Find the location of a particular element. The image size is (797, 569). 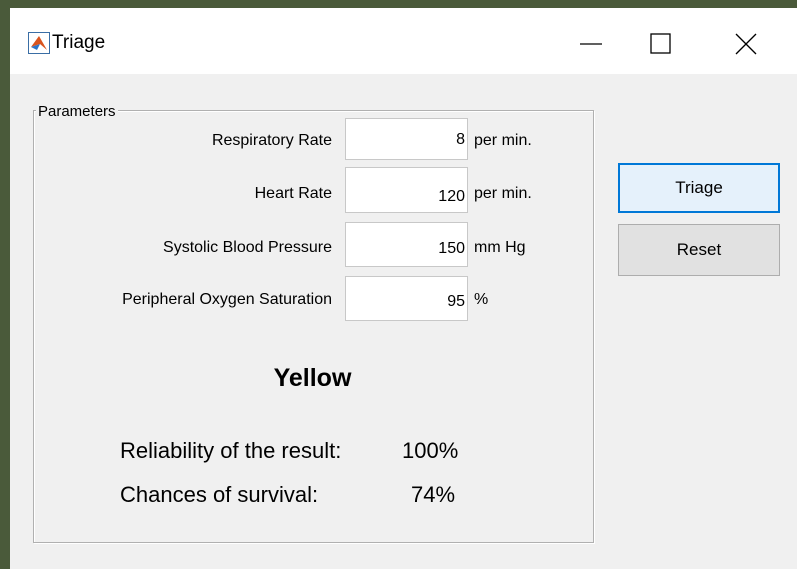

result: Yellow is located at coordinates (312, 378).